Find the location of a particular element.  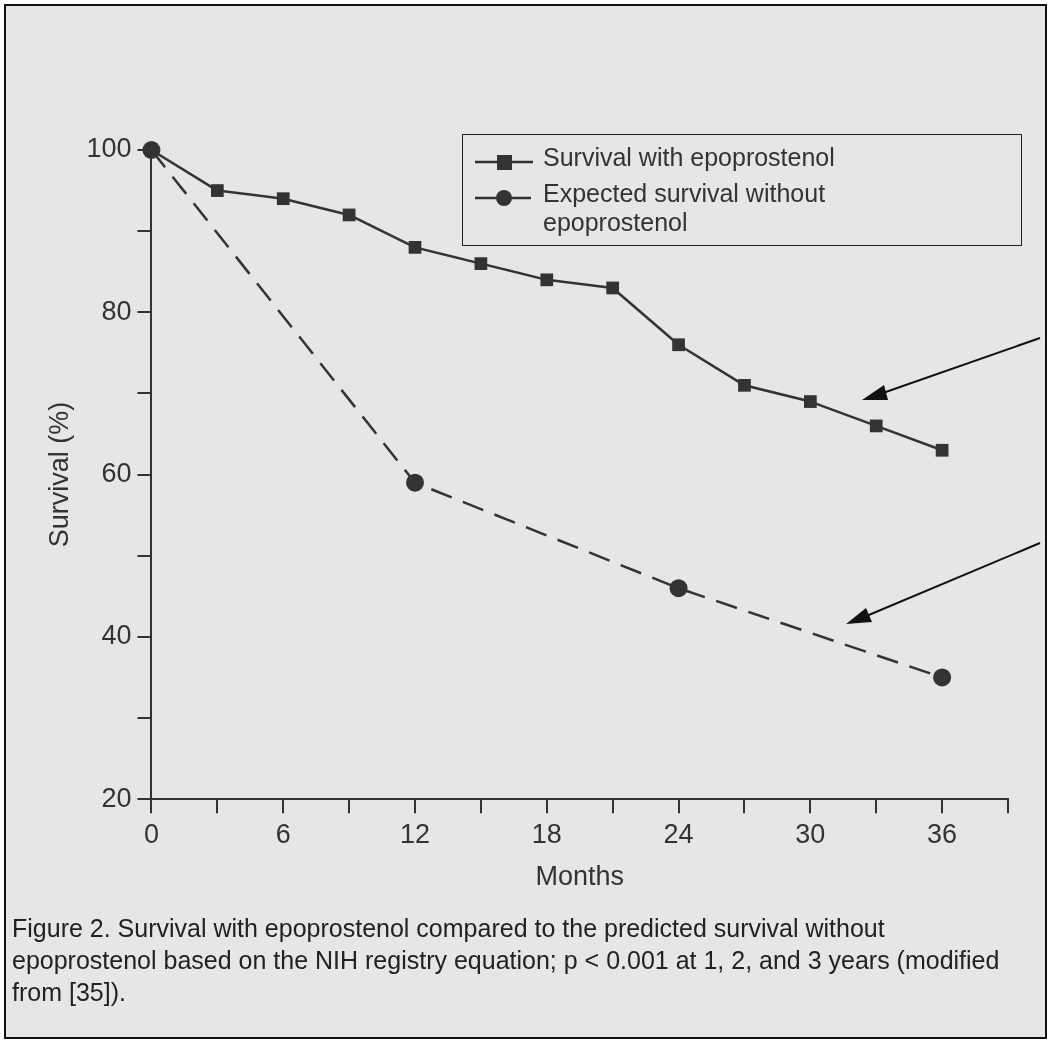

x-tick-label: 36 is located at coordinates (942, 833).